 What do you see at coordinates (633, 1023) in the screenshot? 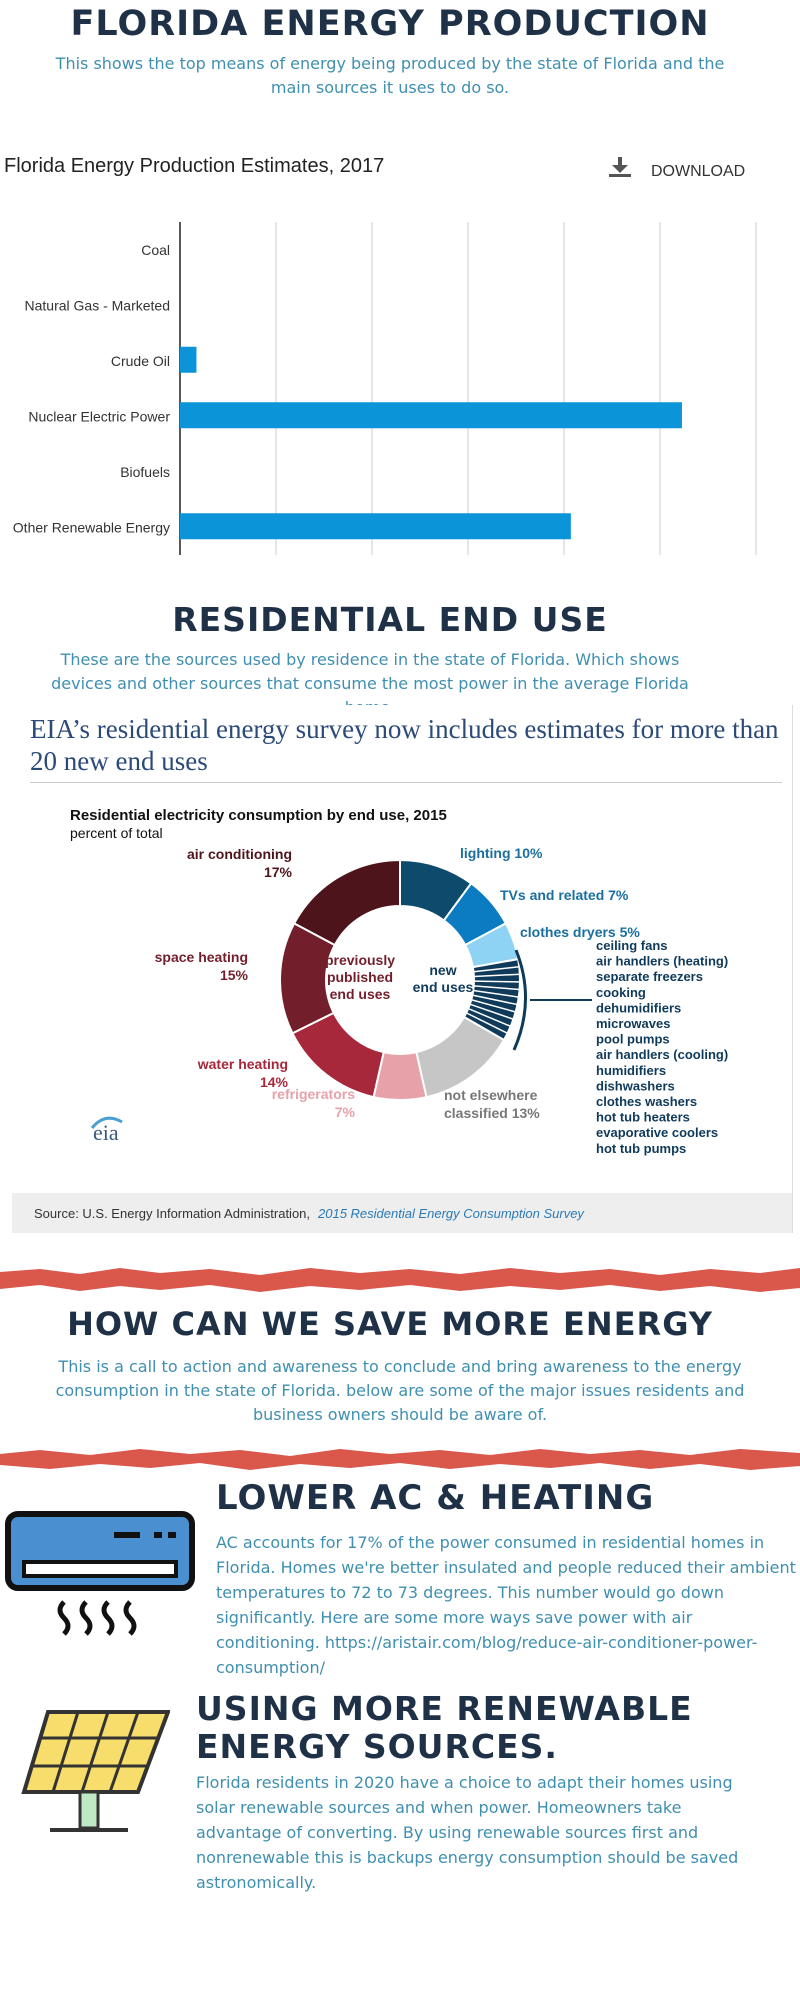
I see `new-end-use-item: microwaves` at bounding box center [633, 1023].